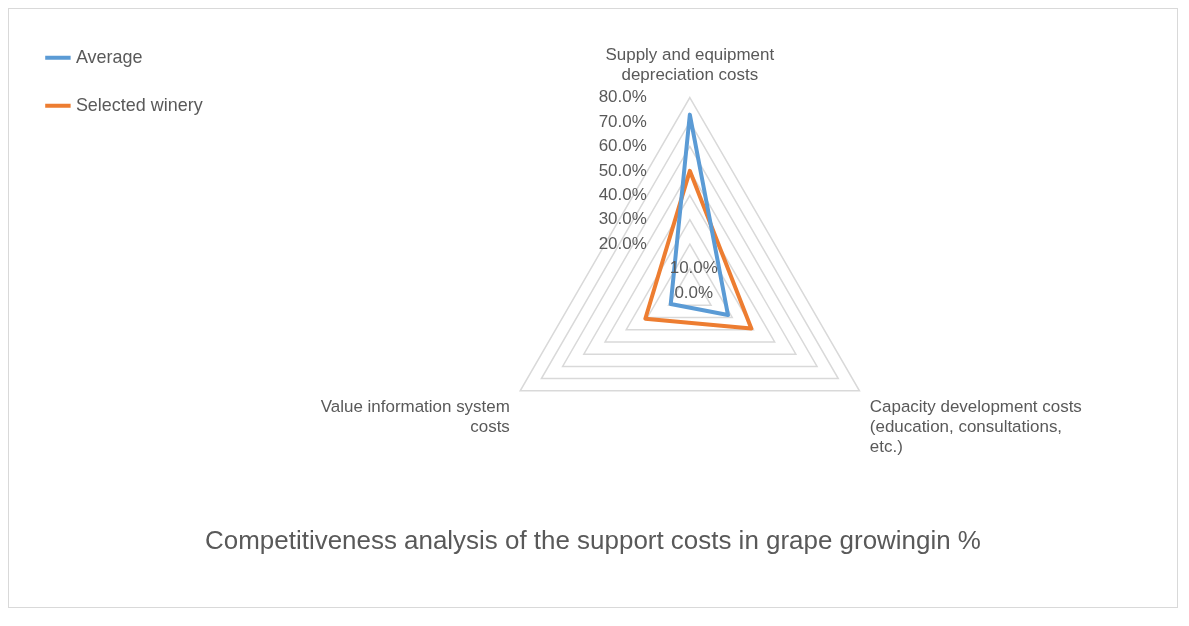  What do you see at coordinates (622, 121) in the screenshot?
I see `y-tick-label: 70.0%` at bounding box center [622, 121].